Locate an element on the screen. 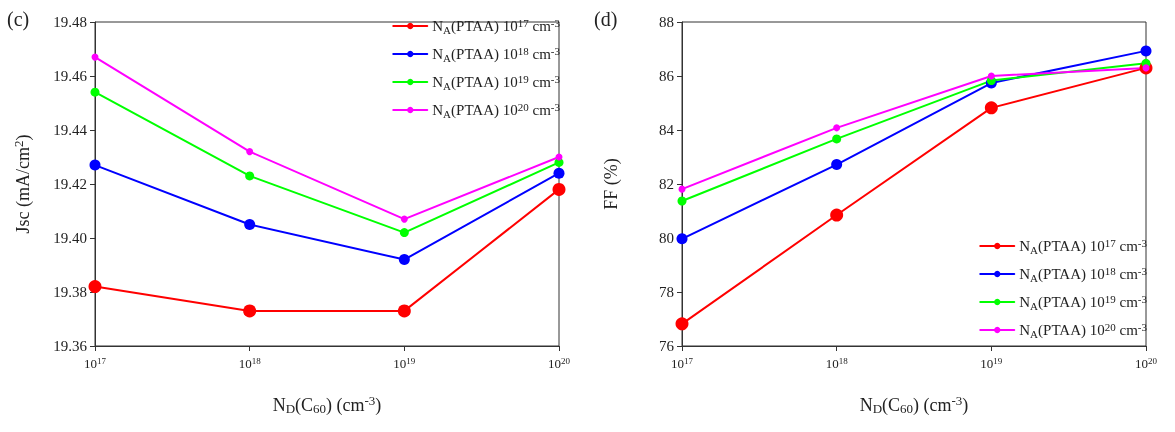 This screenshot has width=1175, height=432. y-tick-label: 19.38 is located at coordinates (70, 292).